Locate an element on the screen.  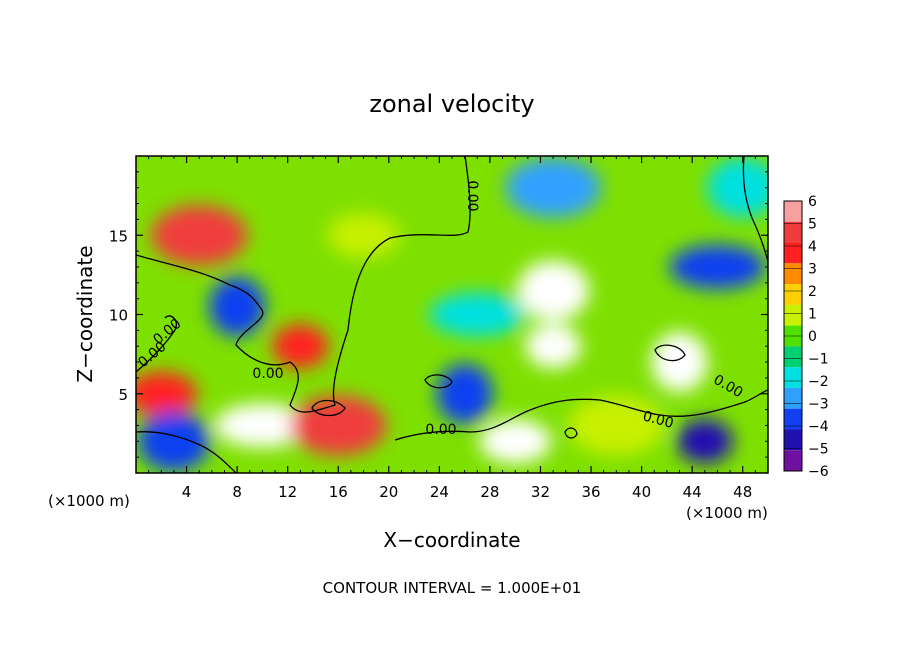
x-tick-label: 28 is located at coordinates (489, 492).